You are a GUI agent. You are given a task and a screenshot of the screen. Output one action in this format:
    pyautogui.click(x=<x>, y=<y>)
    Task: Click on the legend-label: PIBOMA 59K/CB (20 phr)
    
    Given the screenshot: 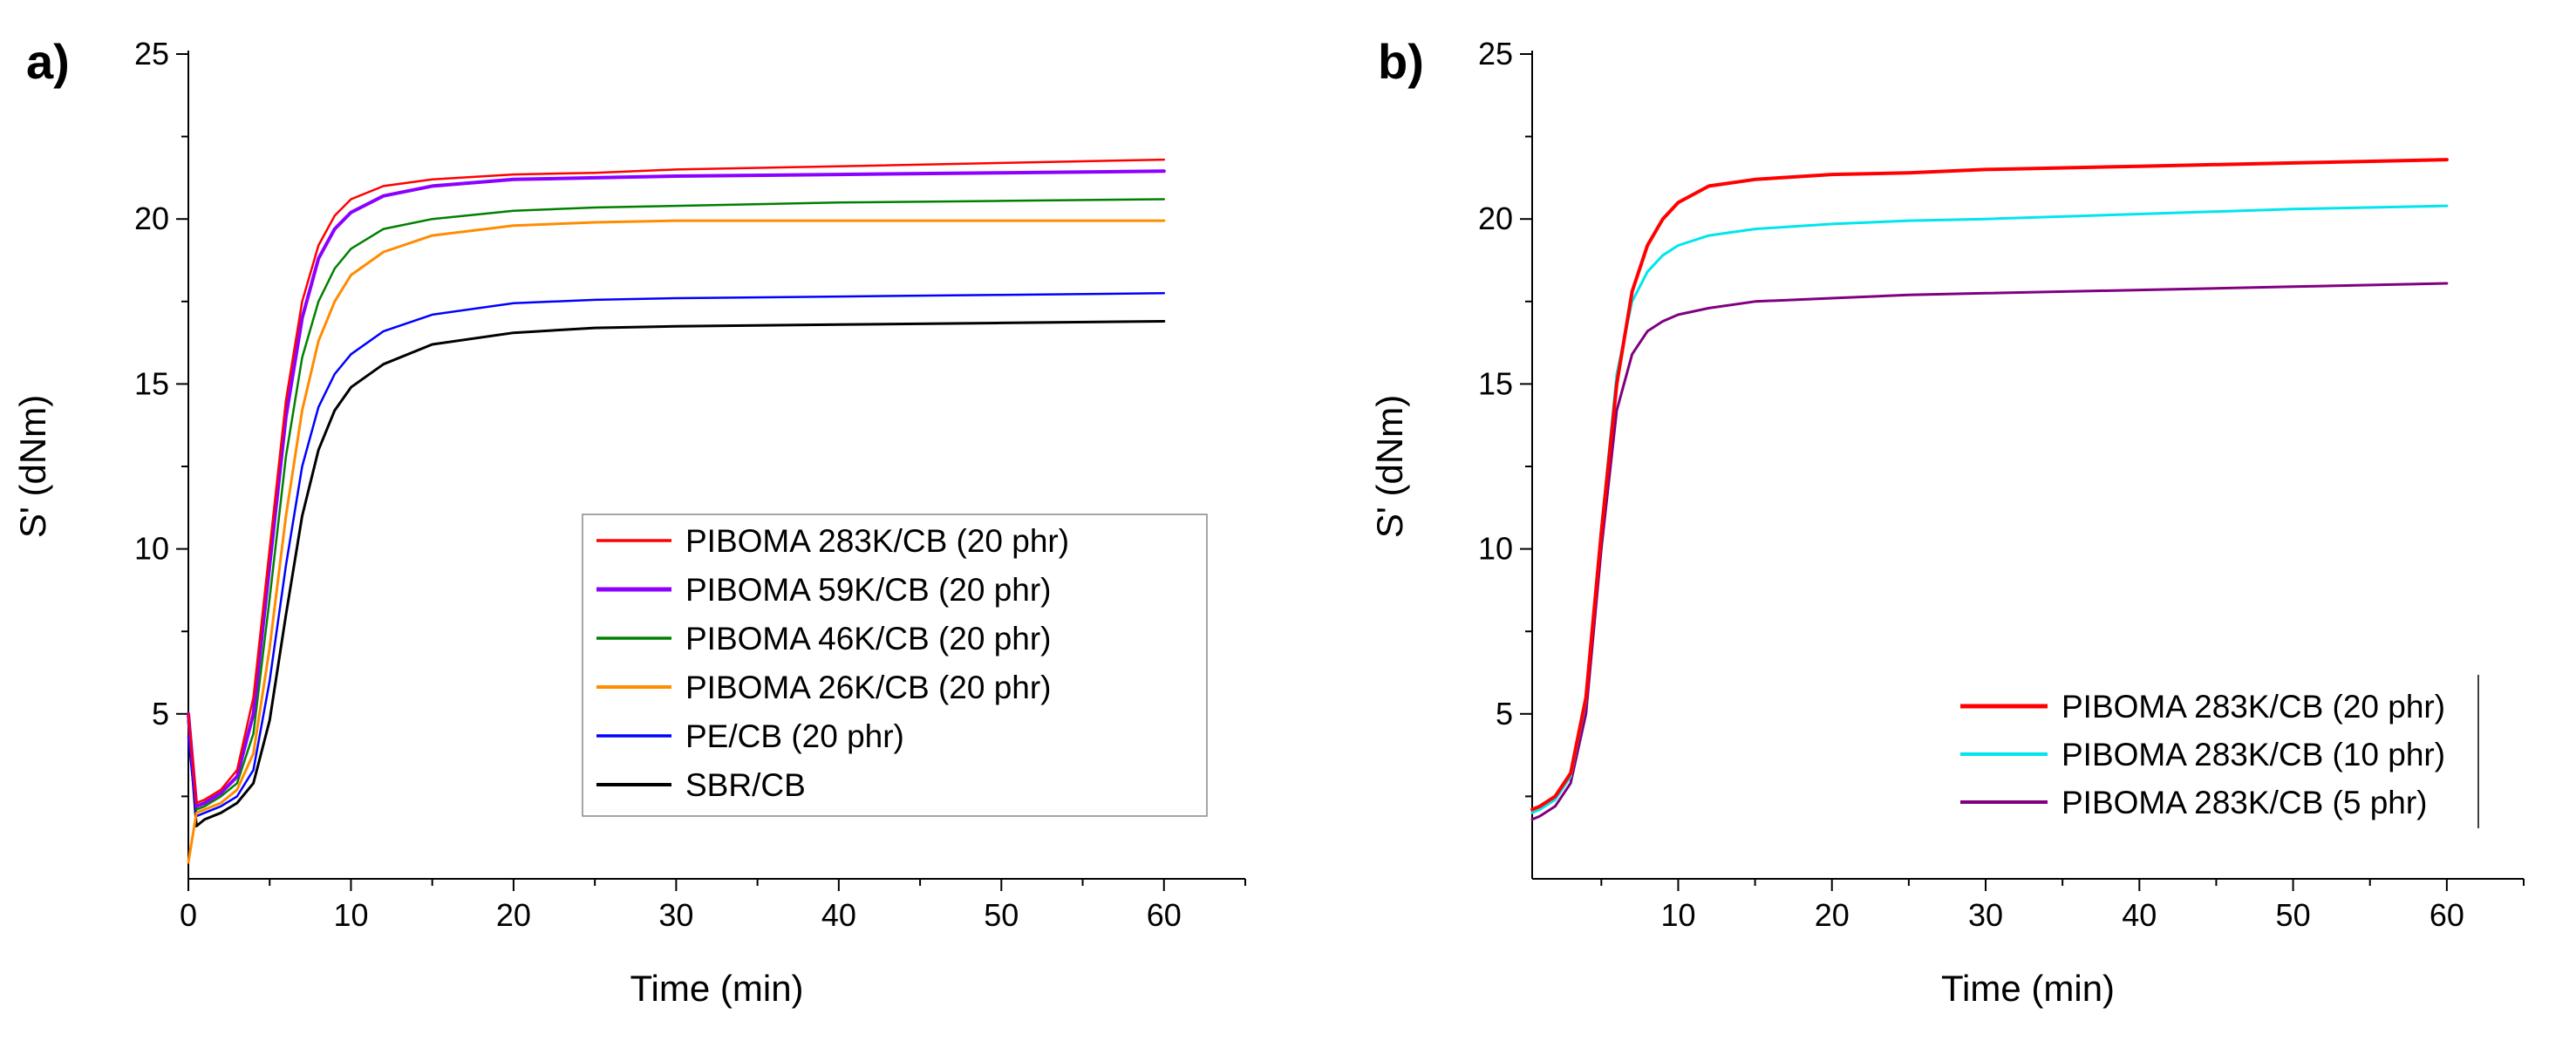 What is the action you would take?
    pyautogui.click(x=868, y=590)
    